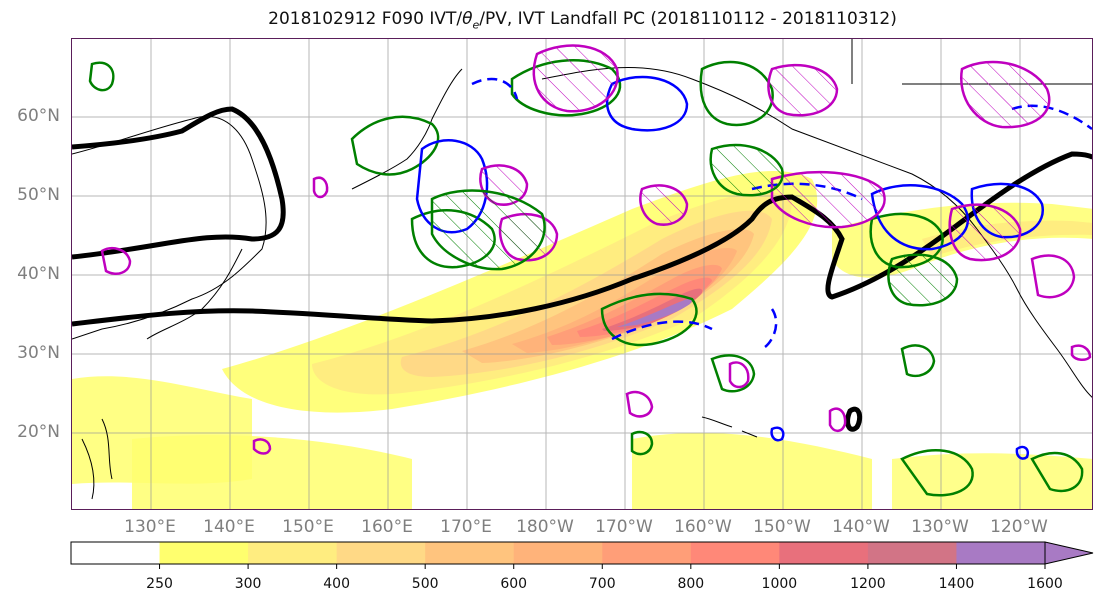 Image resolution: width=1105 pixels, height=603 pixels. I want to click on colorbar-tick-label: 300, so click(248, 584).